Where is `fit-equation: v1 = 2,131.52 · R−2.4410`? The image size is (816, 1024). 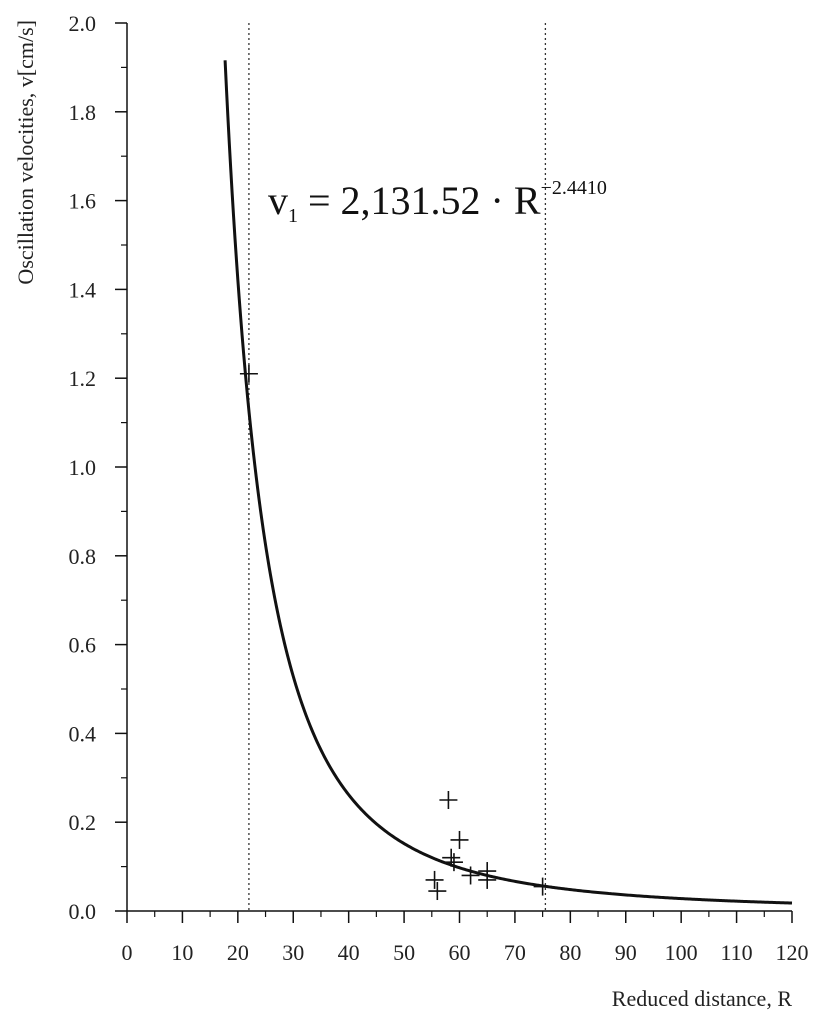 fit-equation: v1 = 2,131.52 · R−2.4410 is located at coordinates (437, 202).